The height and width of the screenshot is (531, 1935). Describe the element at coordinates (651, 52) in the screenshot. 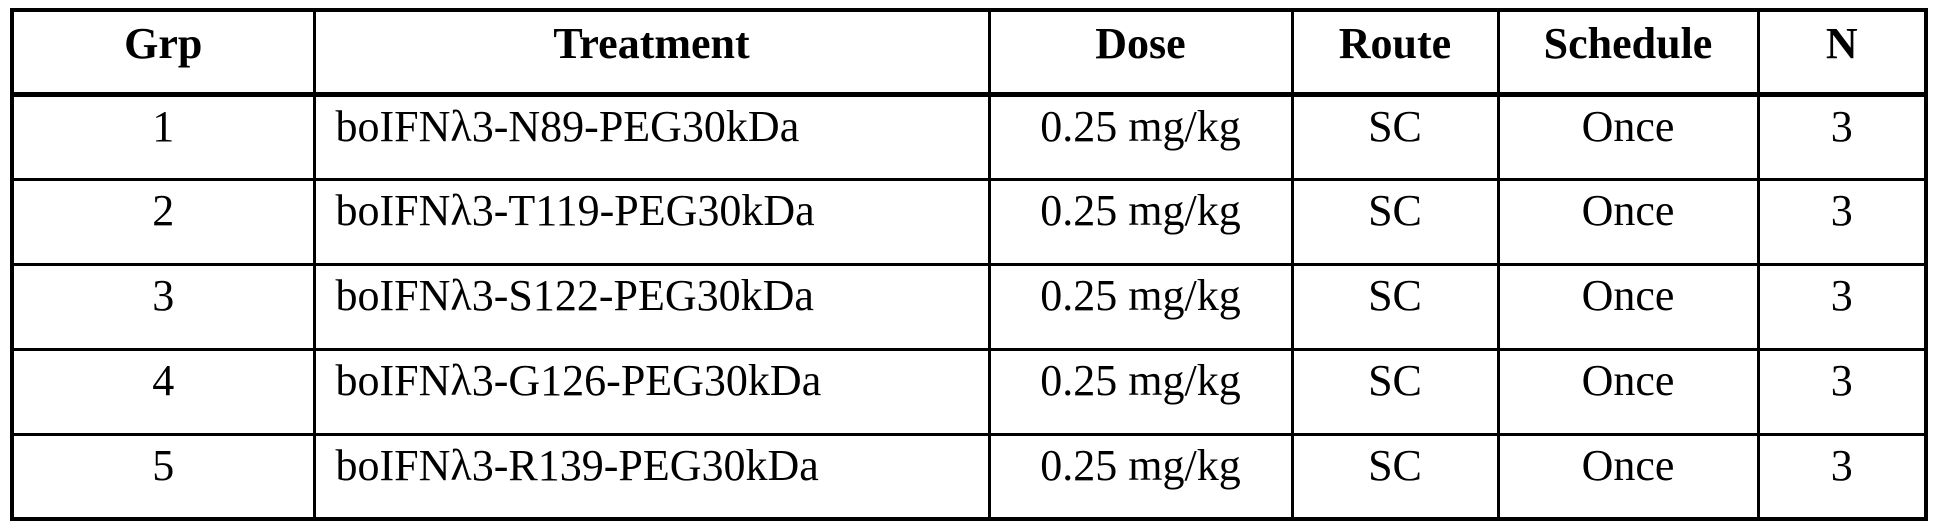

I see `column-header-treatment: Treatment` at that location.